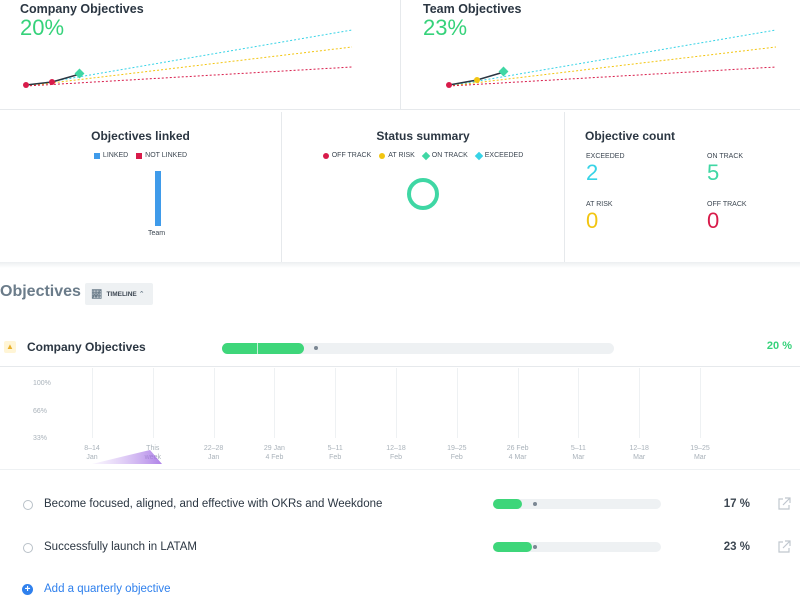 The image size is (800, 600). Describe the element at coordinates (592, 220) in the screenshot. I see `at-risk-count-value: 0` at that location.